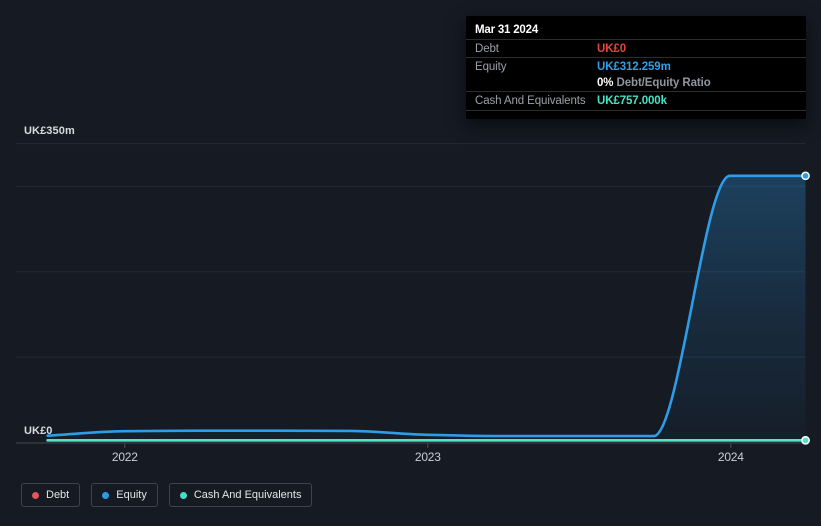 This screenshot has width=821, height=526. Describe the element at coordinates (49, 131) in the screenshot. I see `y-axis-max-label: UK£350m` at that location.